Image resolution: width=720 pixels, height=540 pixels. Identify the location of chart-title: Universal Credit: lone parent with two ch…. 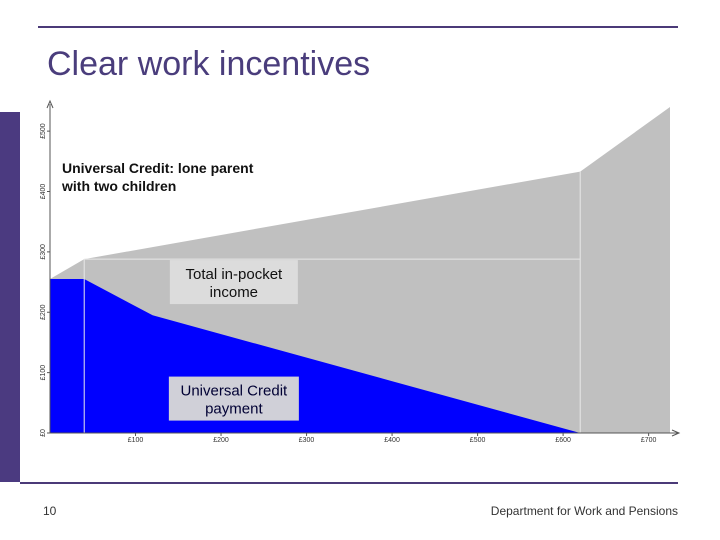
(157, 177).